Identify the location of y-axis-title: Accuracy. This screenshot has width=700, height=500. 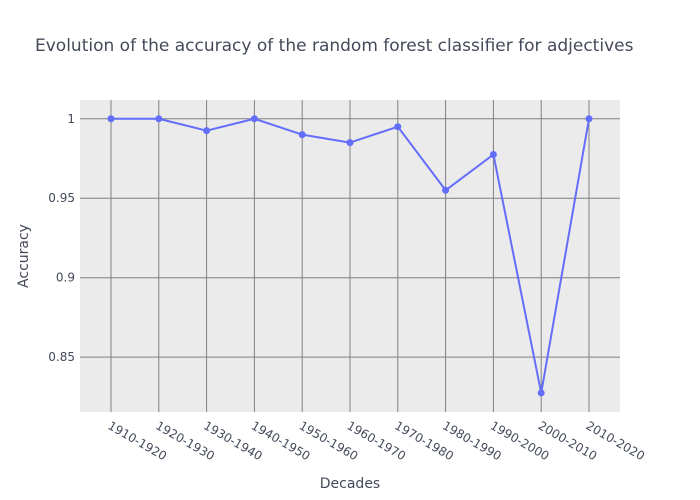
(24, 256).